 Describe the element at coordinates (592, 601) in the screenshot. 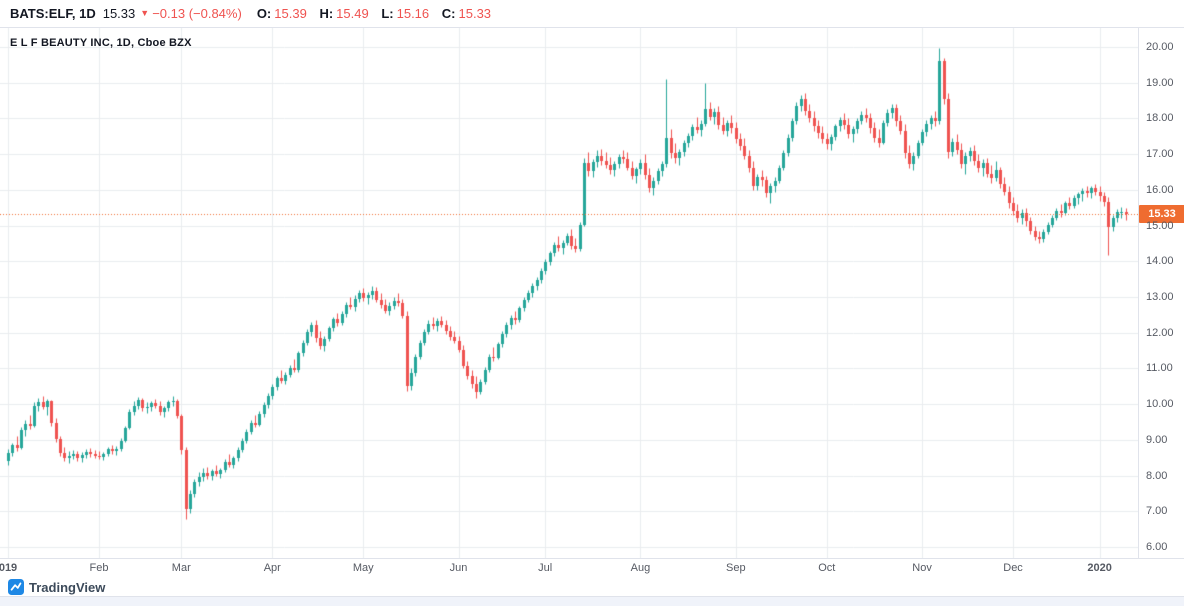

I see `bottom-toolbar-strip` at that location.